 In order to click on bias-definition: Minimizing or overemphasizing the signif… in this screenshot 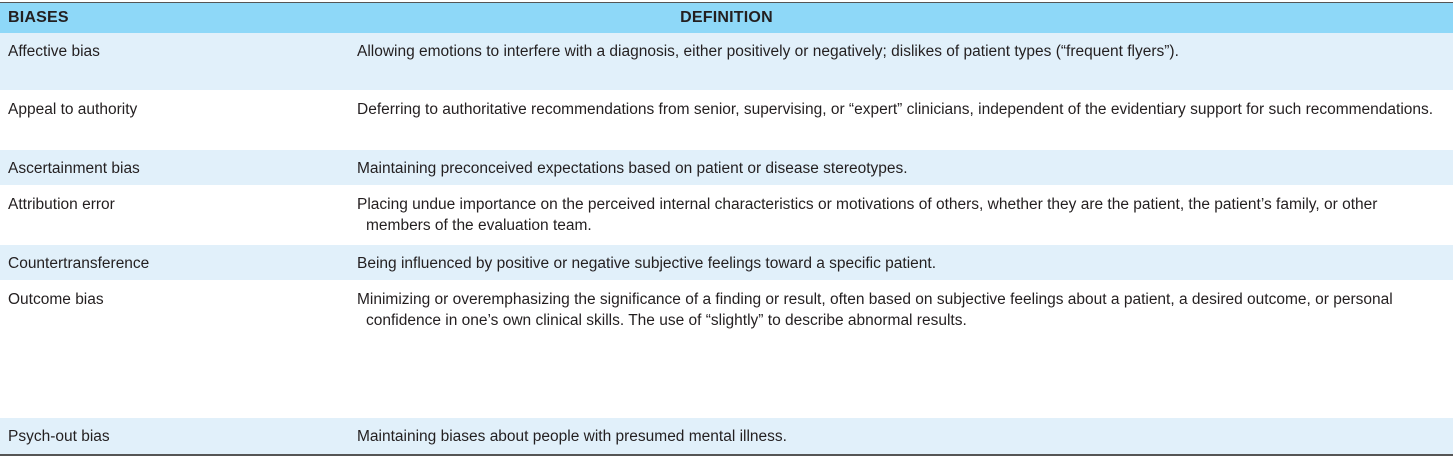, I will do `click(875, 310)`.